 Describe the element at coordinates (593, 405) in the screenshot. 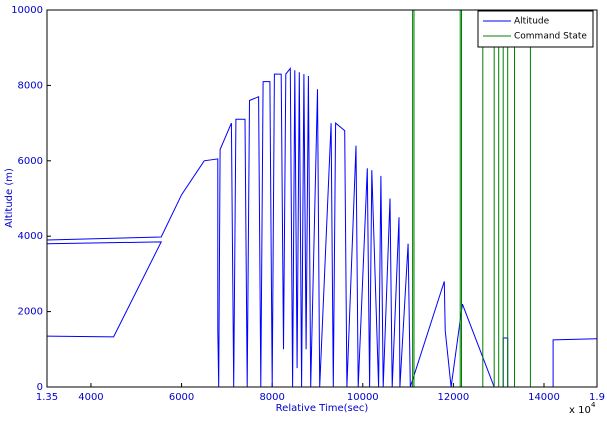

I see `x-exponent: 4` at that location.